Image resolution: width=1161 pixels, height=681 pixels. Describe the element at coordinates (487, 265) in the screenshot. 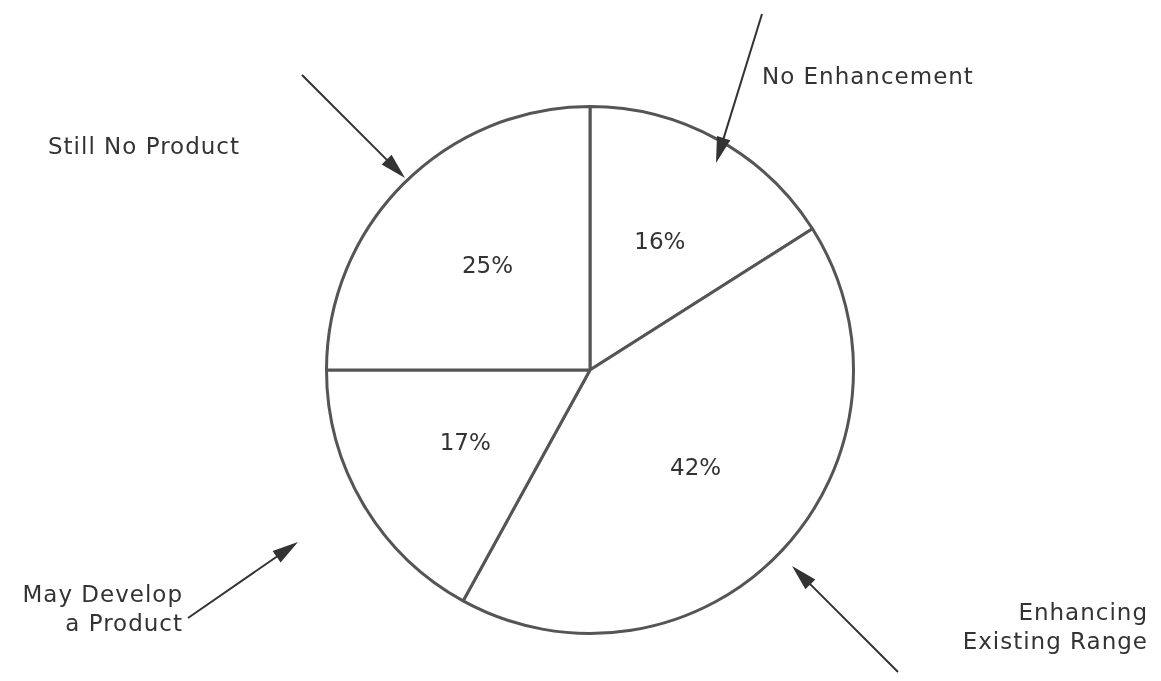

I see `data-label: 25%` at that location.